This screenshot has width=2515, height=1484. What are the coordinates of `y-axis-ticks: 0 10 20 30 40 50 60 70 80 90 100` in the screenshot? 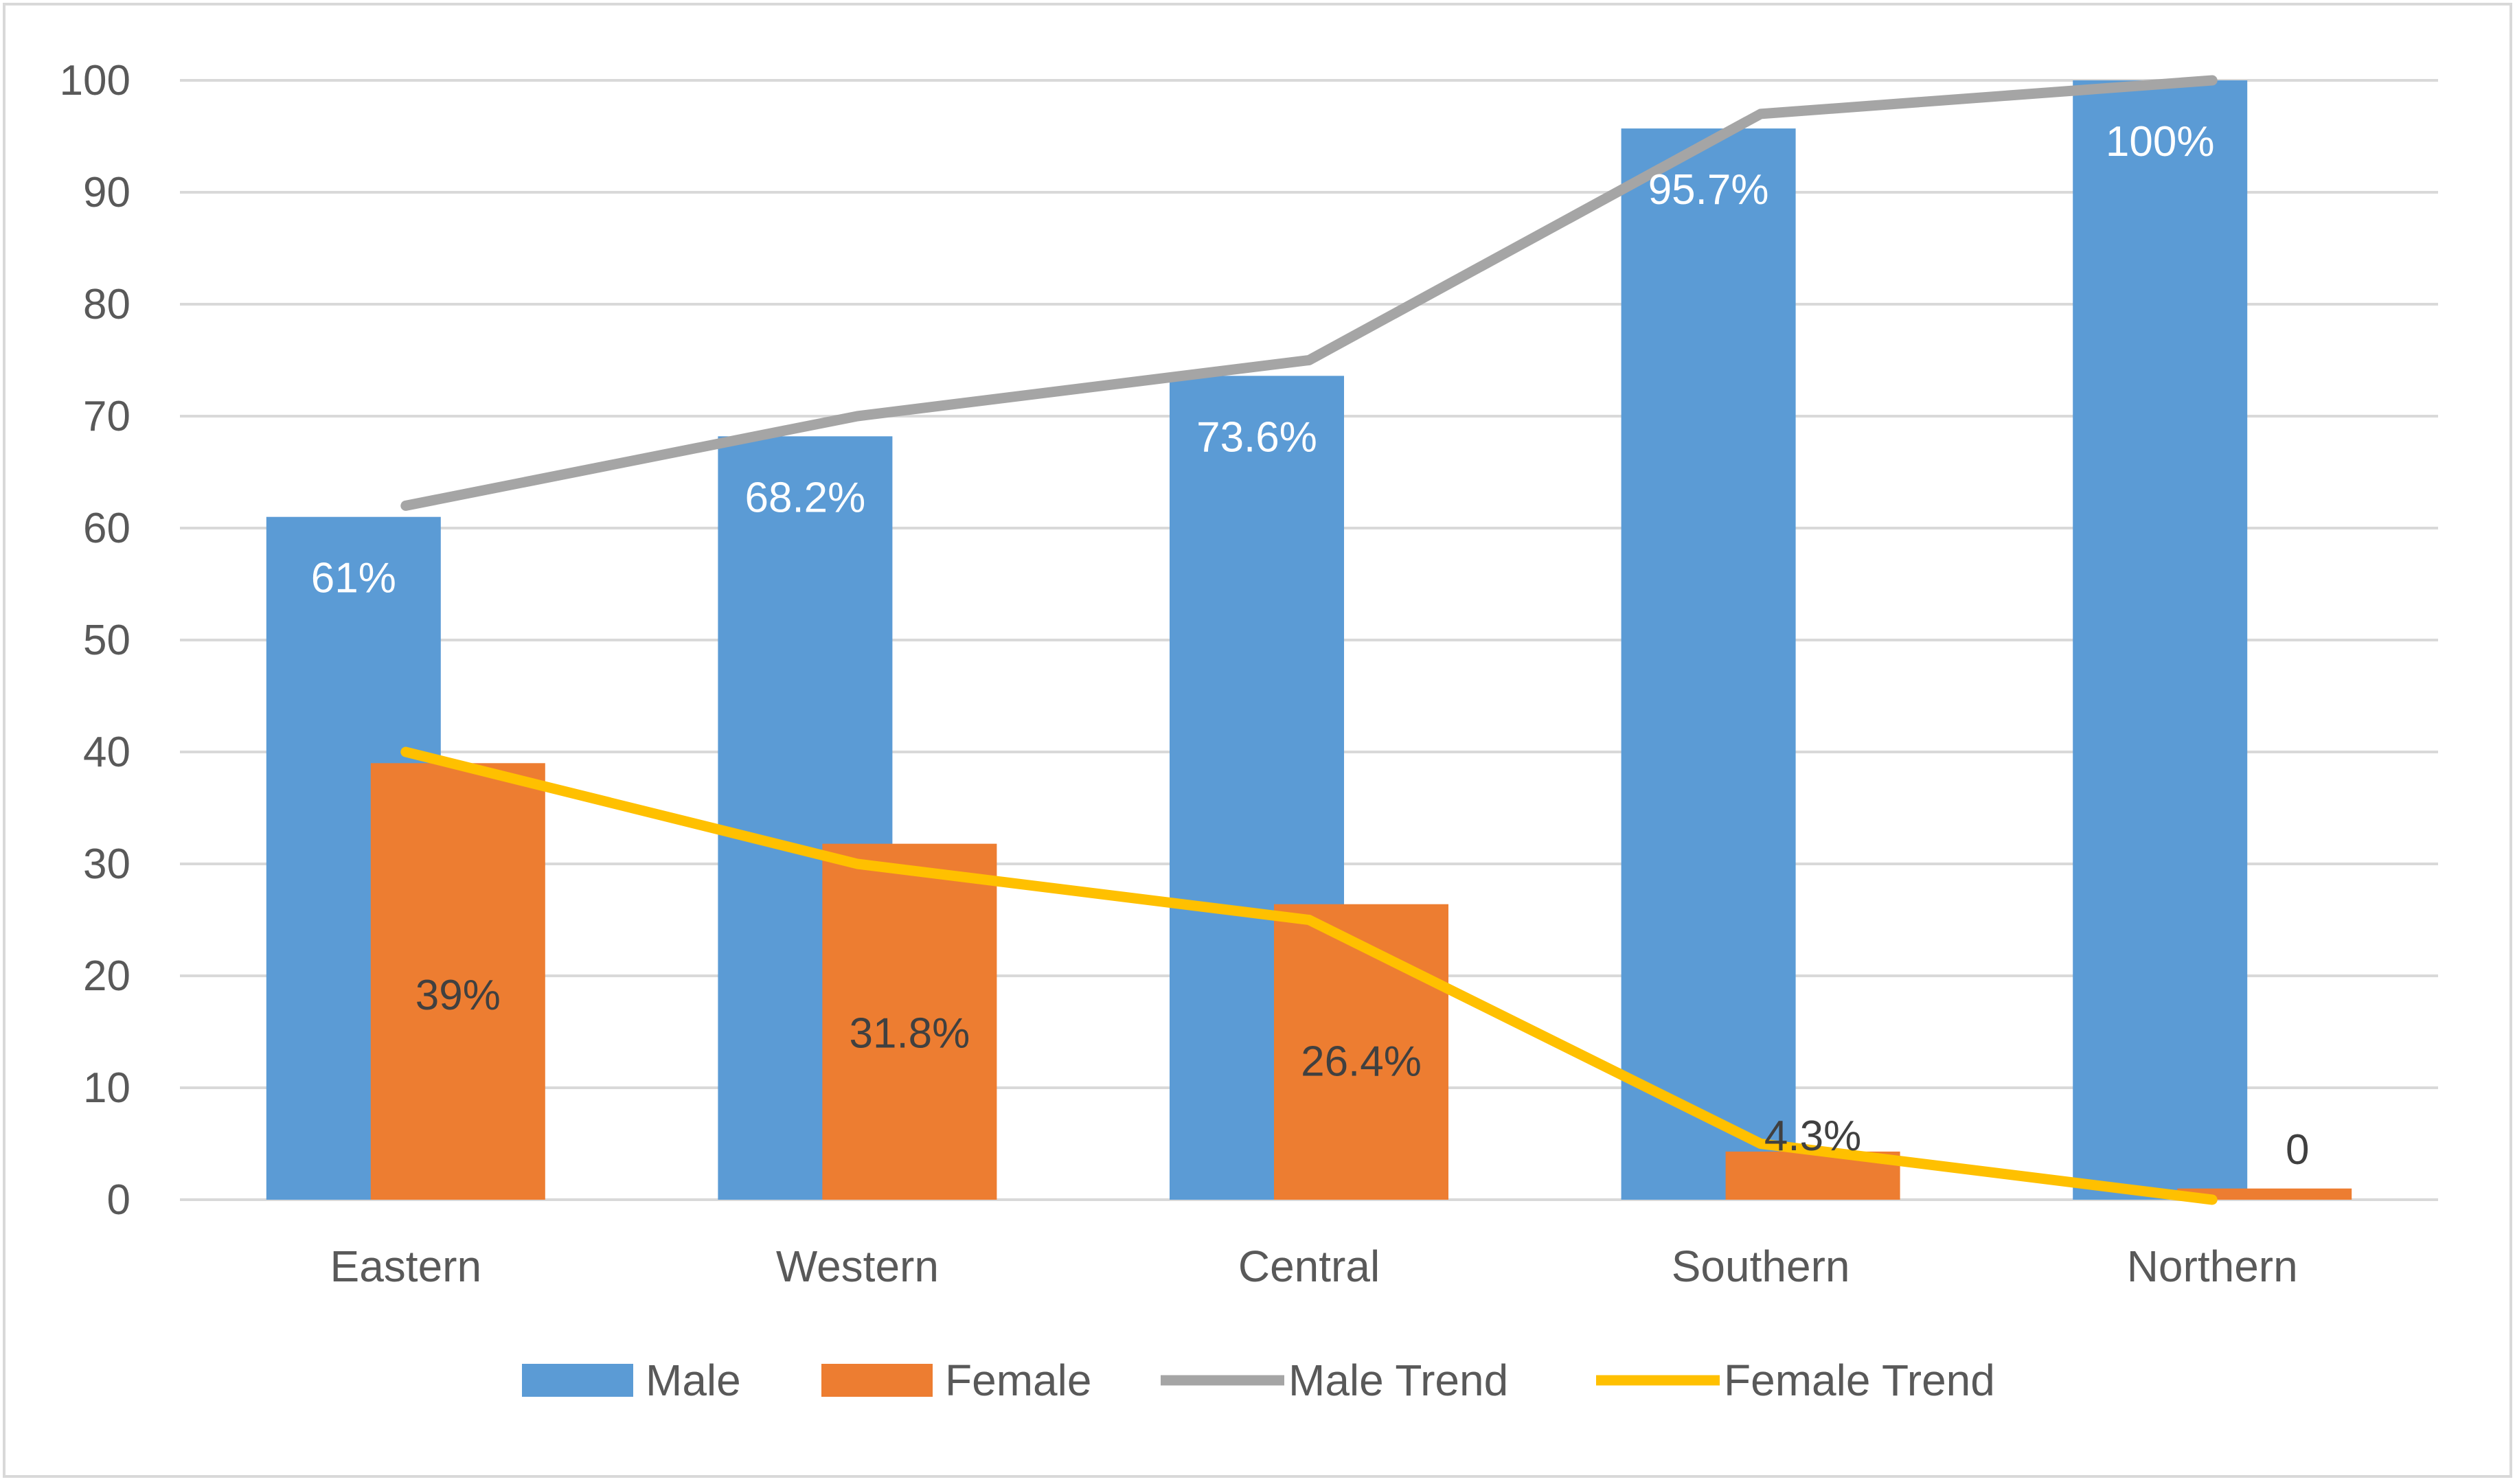 It's located at (95, 641).